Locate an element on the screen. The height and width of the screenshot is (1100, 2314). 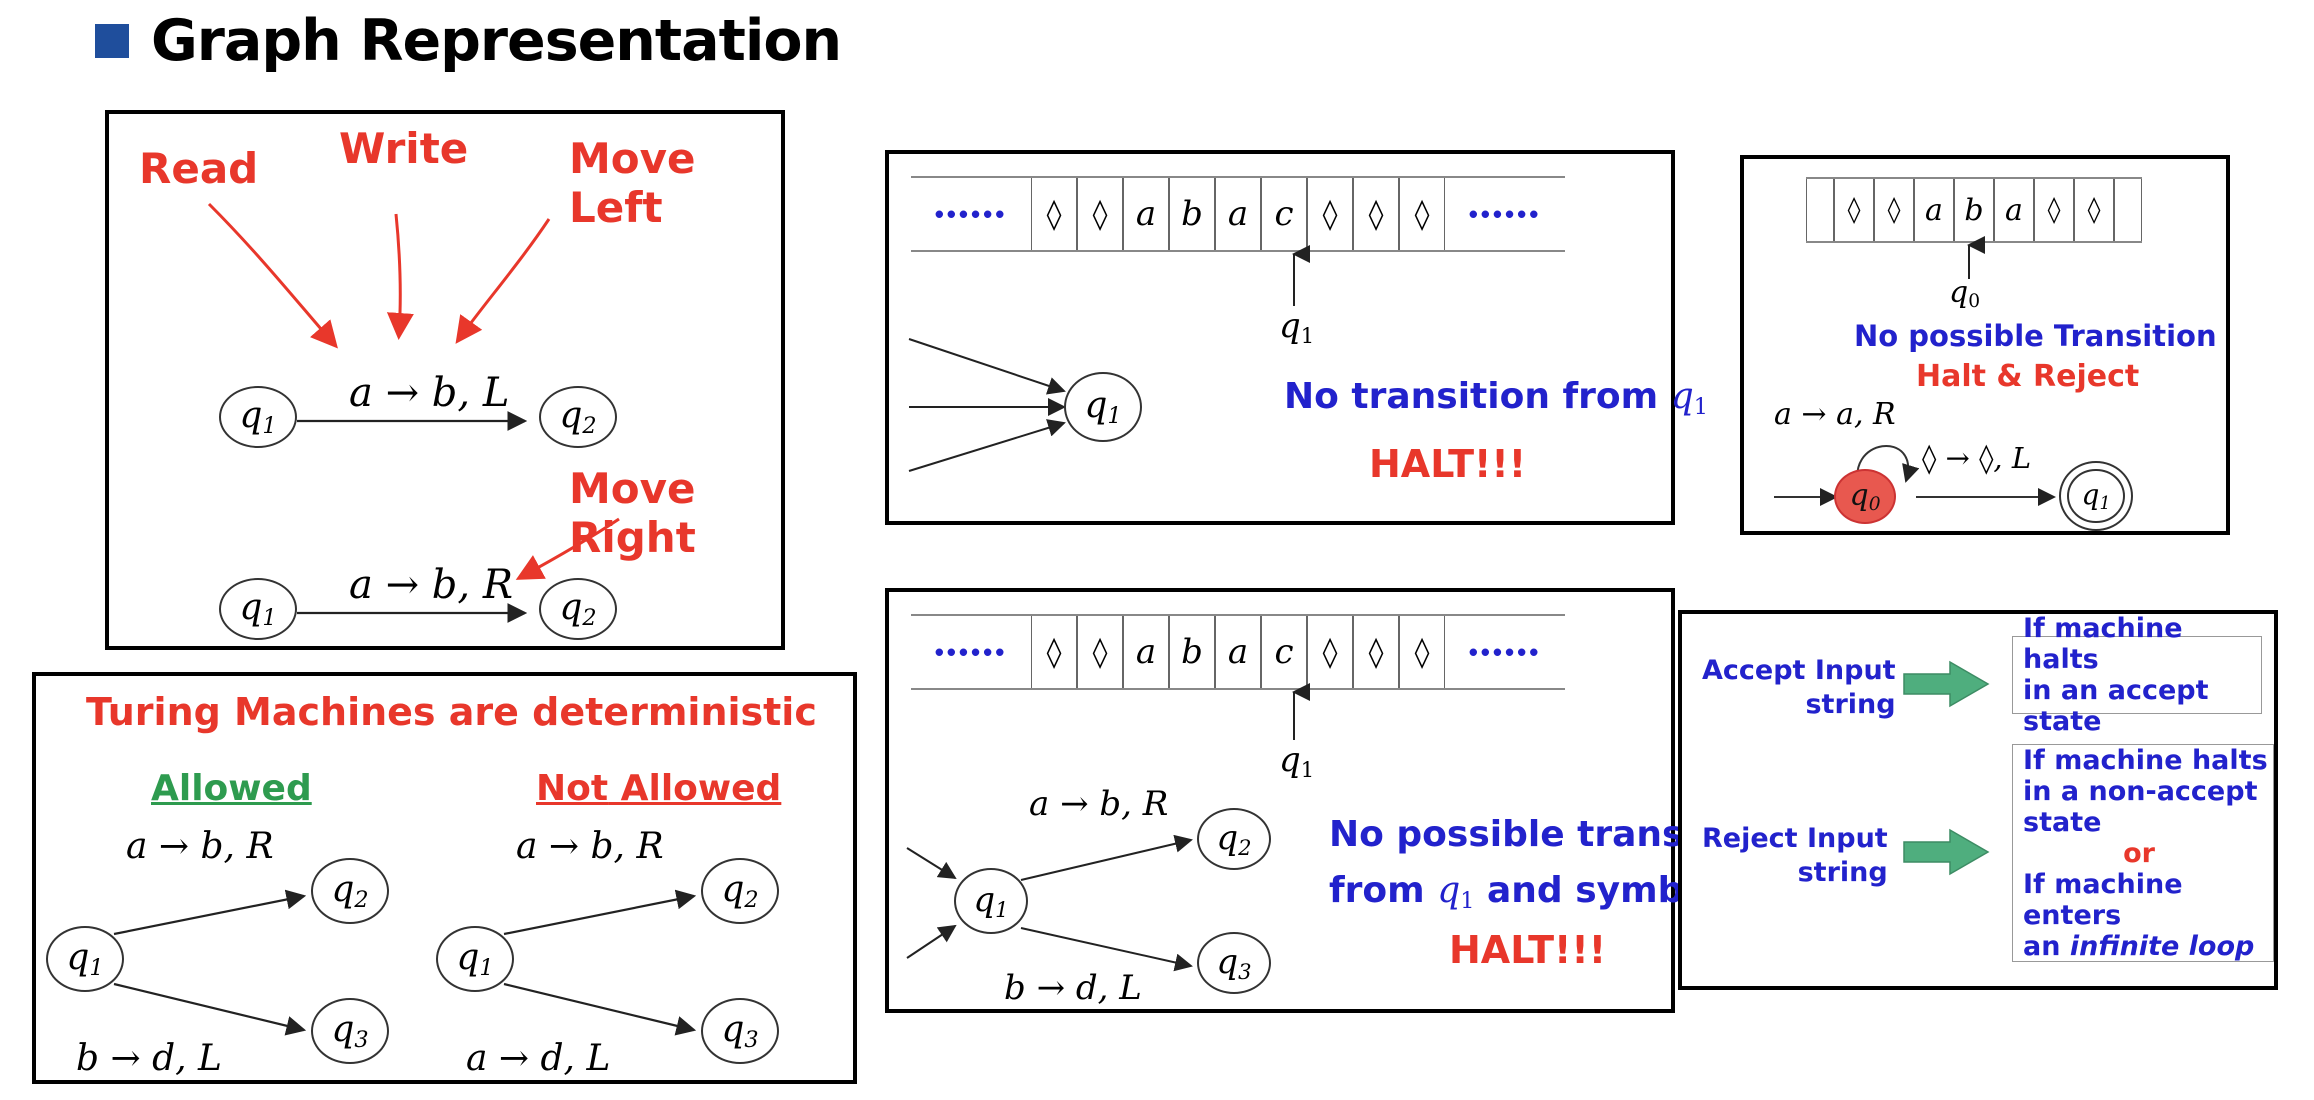
tape-cell-head: c is located at coordinates (1284, 652).